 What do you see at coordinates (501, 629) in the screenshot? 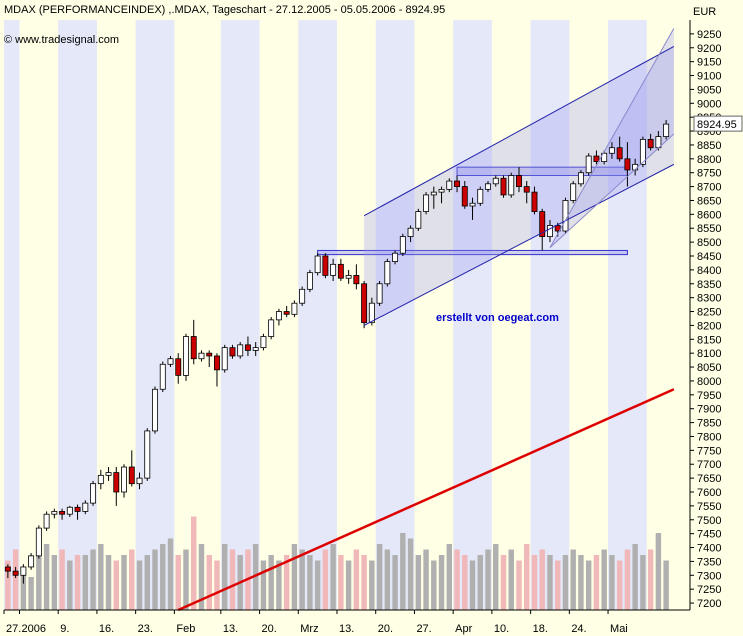
I see `x-tick-label: 10.` at bounding box center [501, 629].